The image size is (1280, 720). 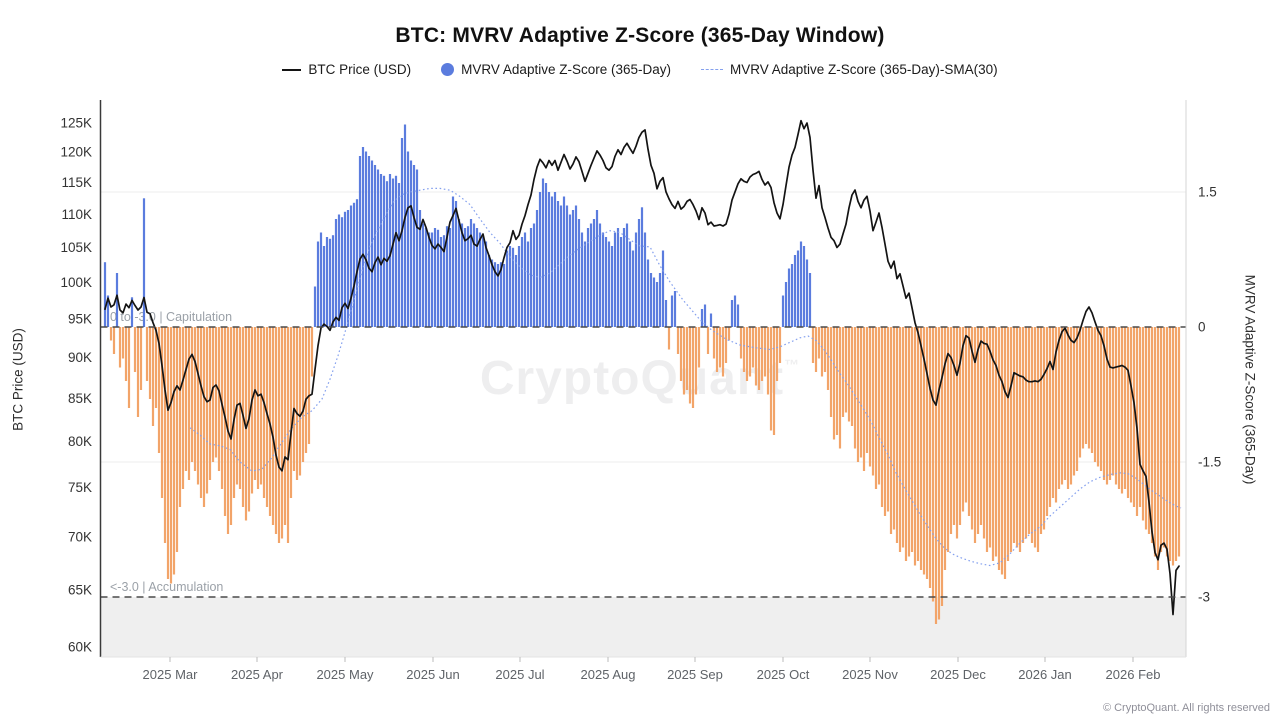 What do you see at coordinates (76, 214) in the screenshot?
I see `price-tick-label: 110K` at bounding box center [76, 214].